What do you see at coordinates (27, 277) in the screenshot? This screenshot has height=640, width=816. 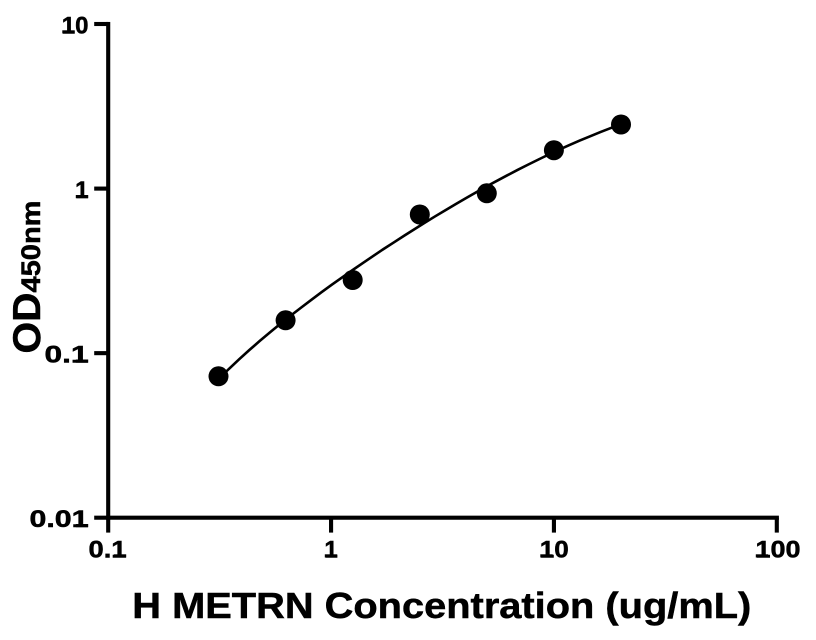 I see `svg-text: OD450nm` at bounding box center [27, 277].